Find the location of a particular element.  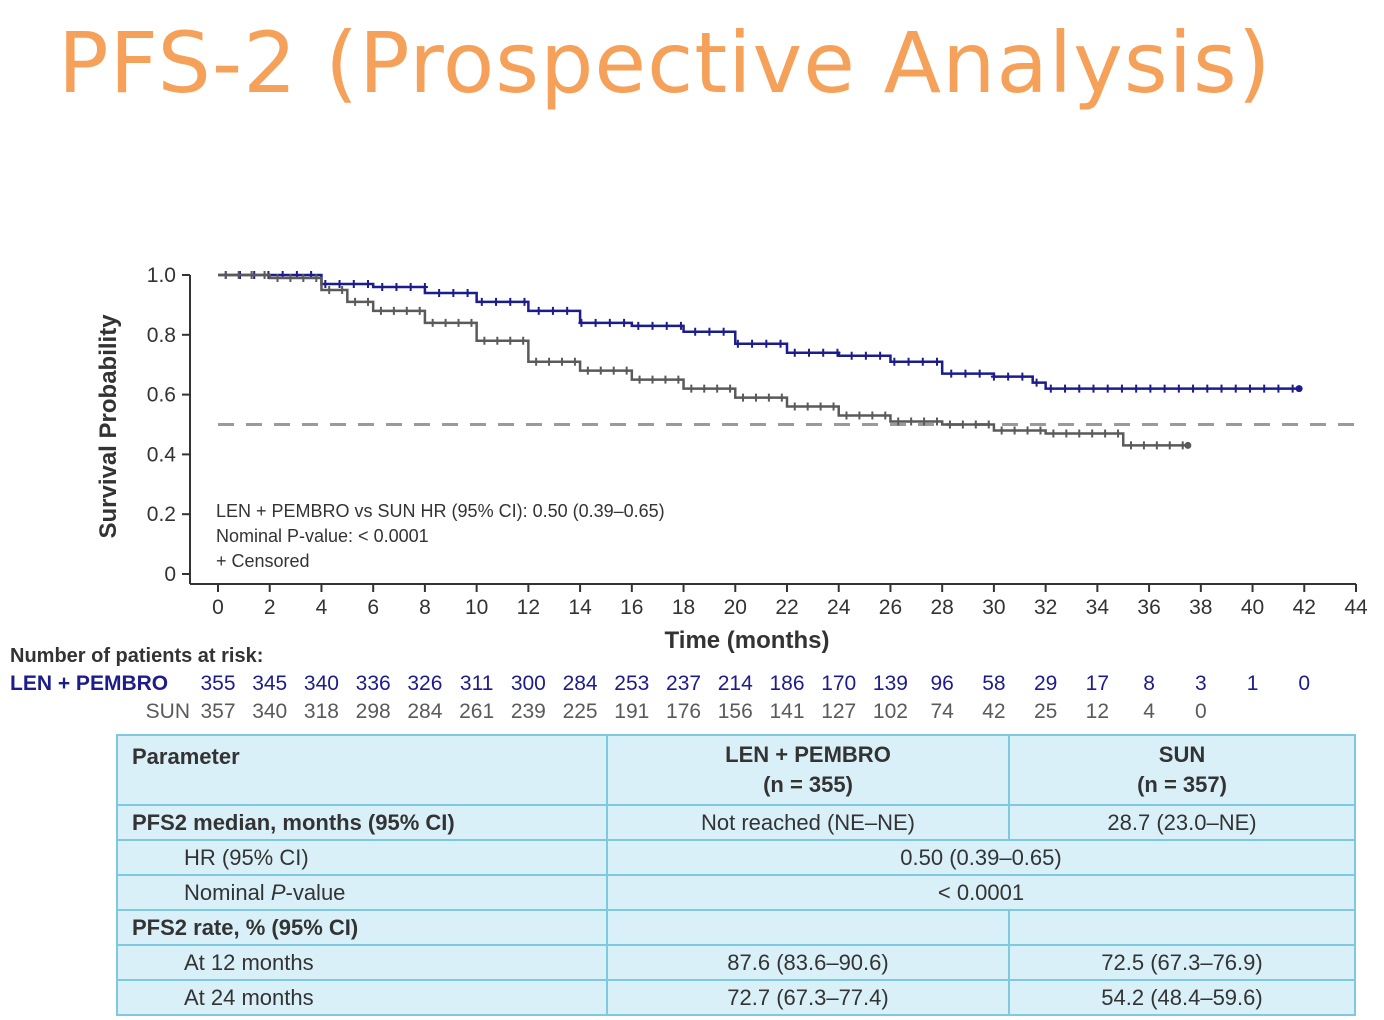

risk-value: 284 is located at coordinates (424, 711).